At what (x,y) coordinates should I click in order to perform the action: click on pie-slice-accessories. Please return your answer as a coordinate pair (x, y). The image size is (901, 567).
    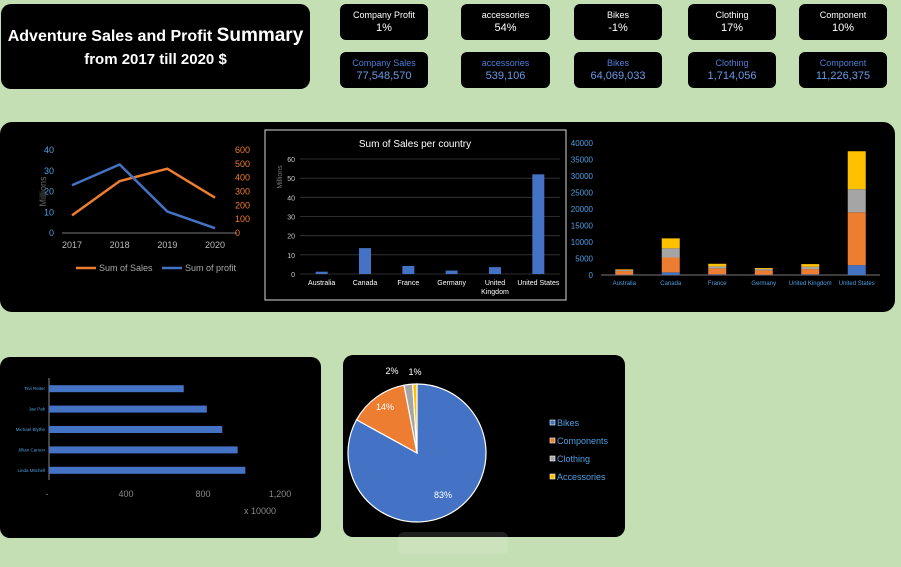
    Looking at the image, I should click on (415, 418).